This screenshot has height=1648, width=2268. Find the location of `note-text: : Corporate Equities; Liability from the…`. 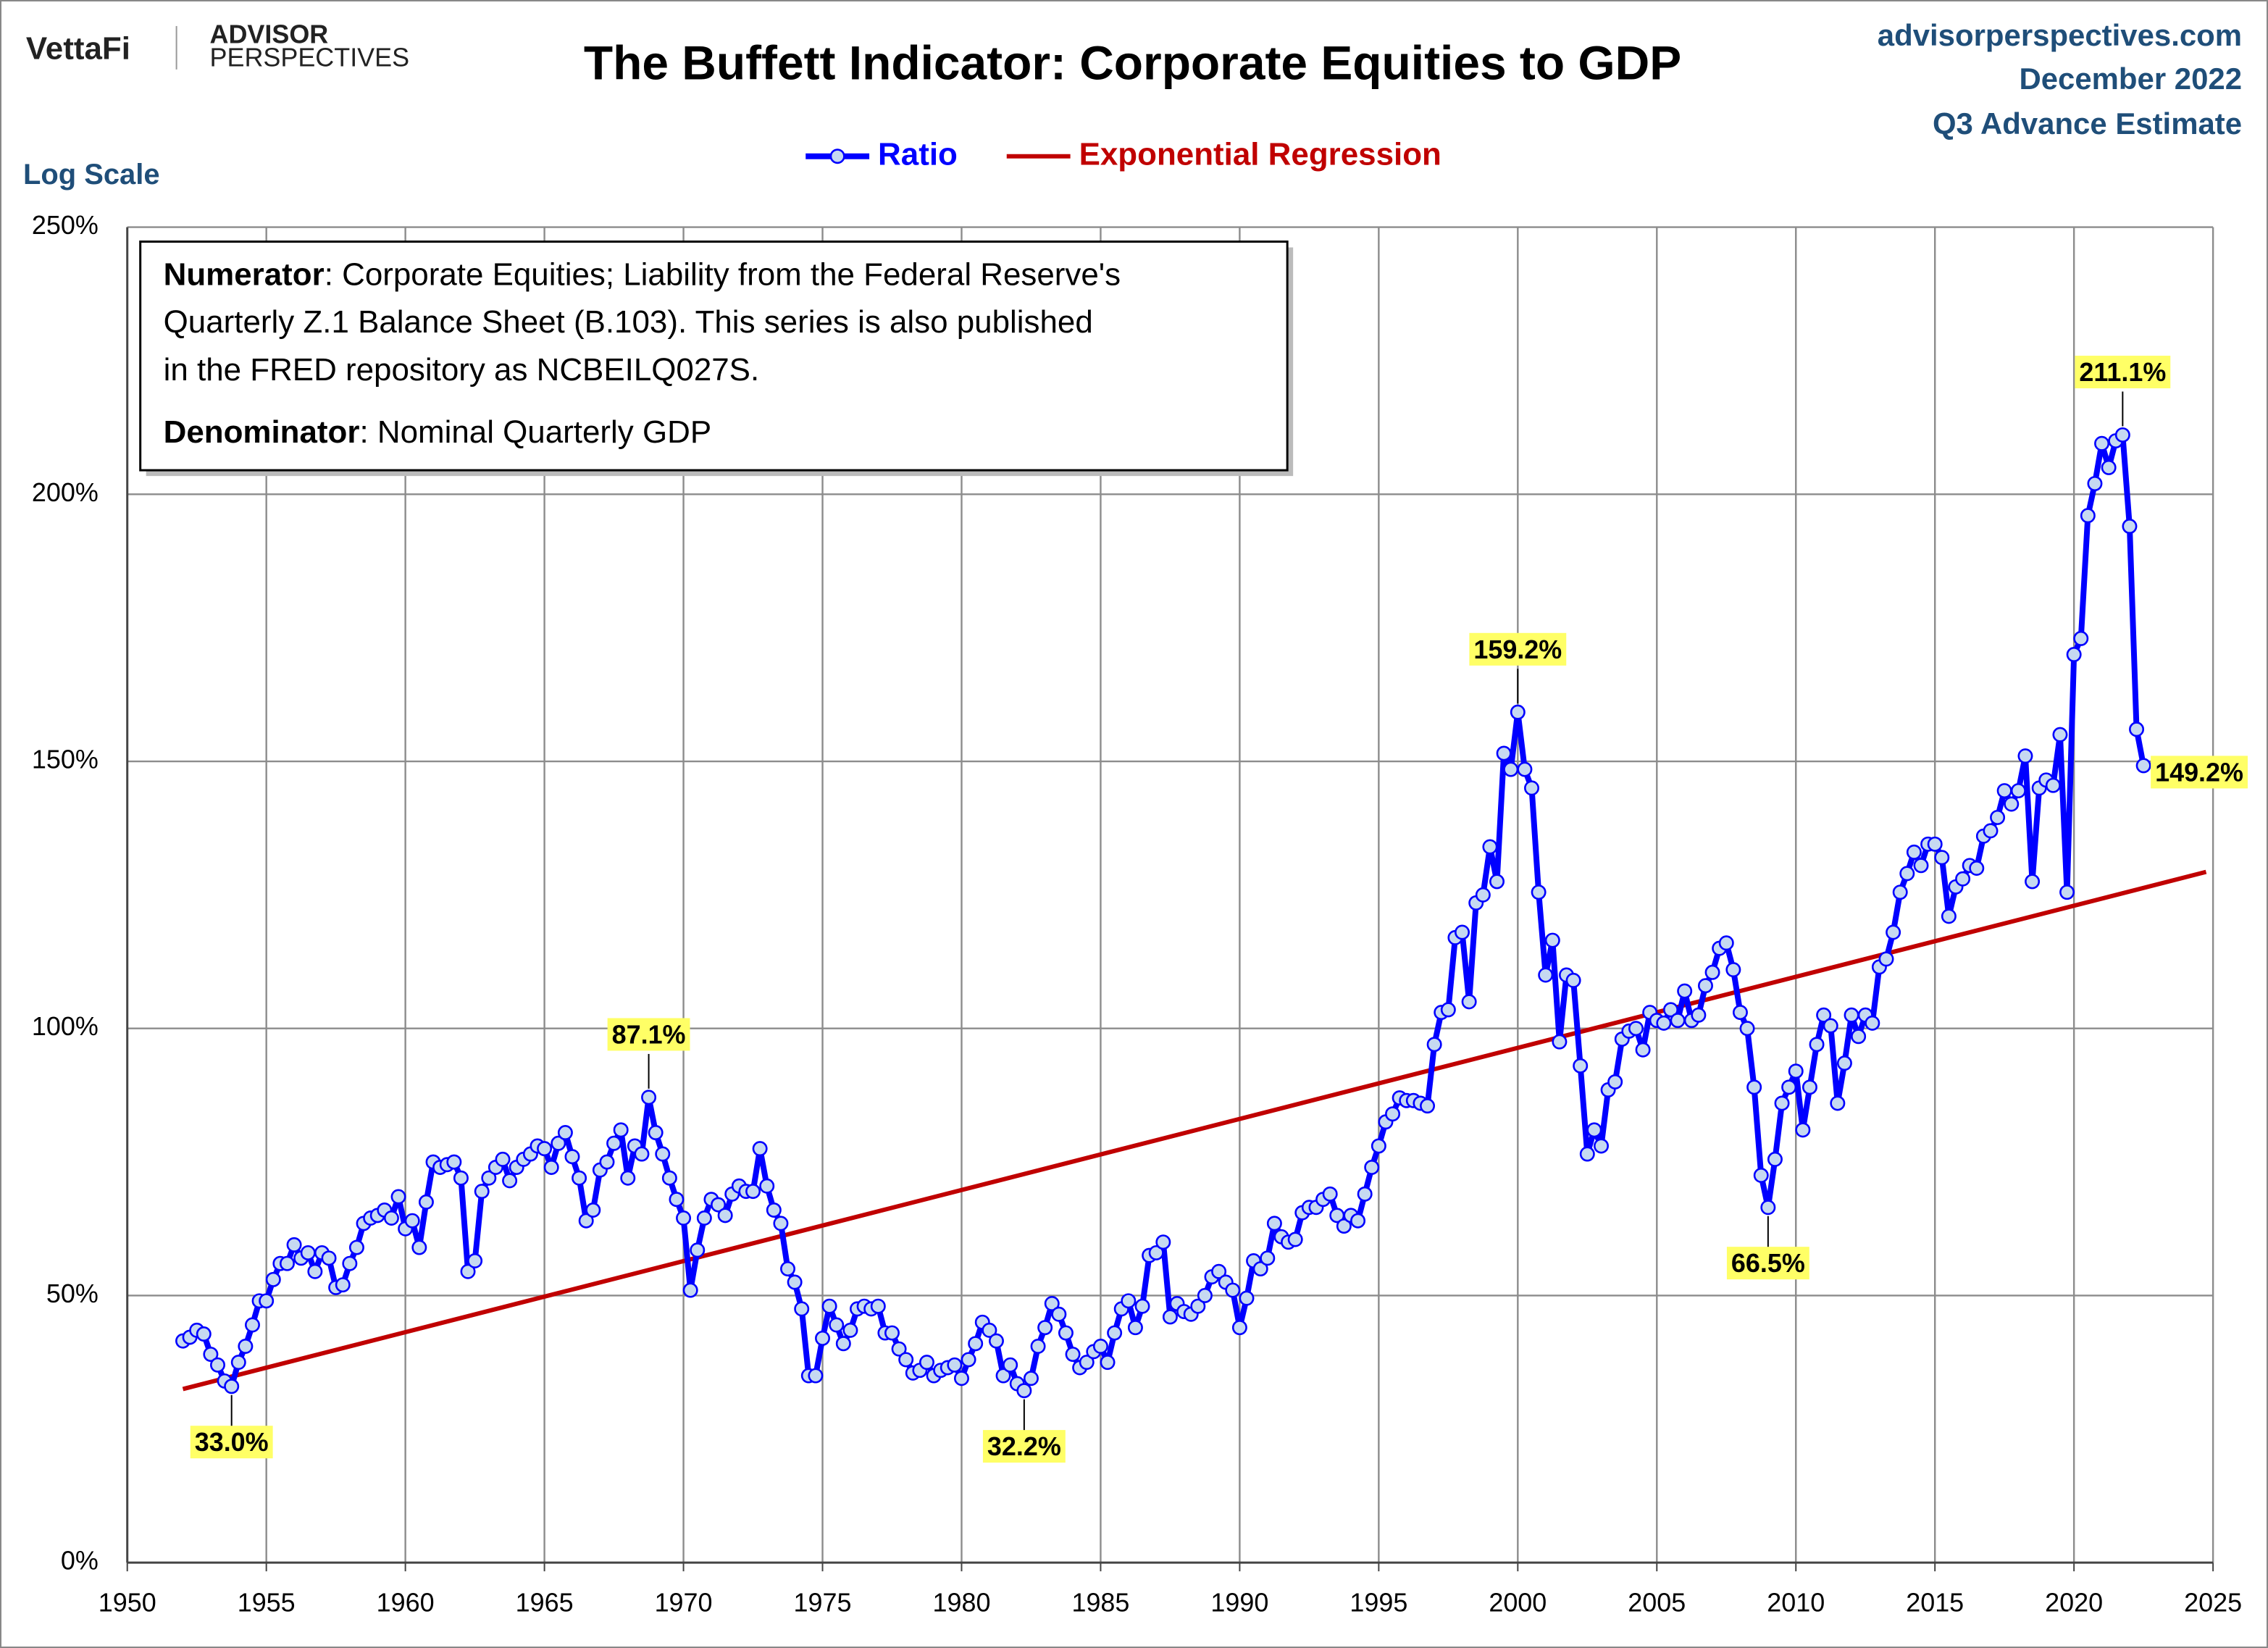

note-text: : Corporate Equities; Liability from the… is located at coordinates (723, 274).